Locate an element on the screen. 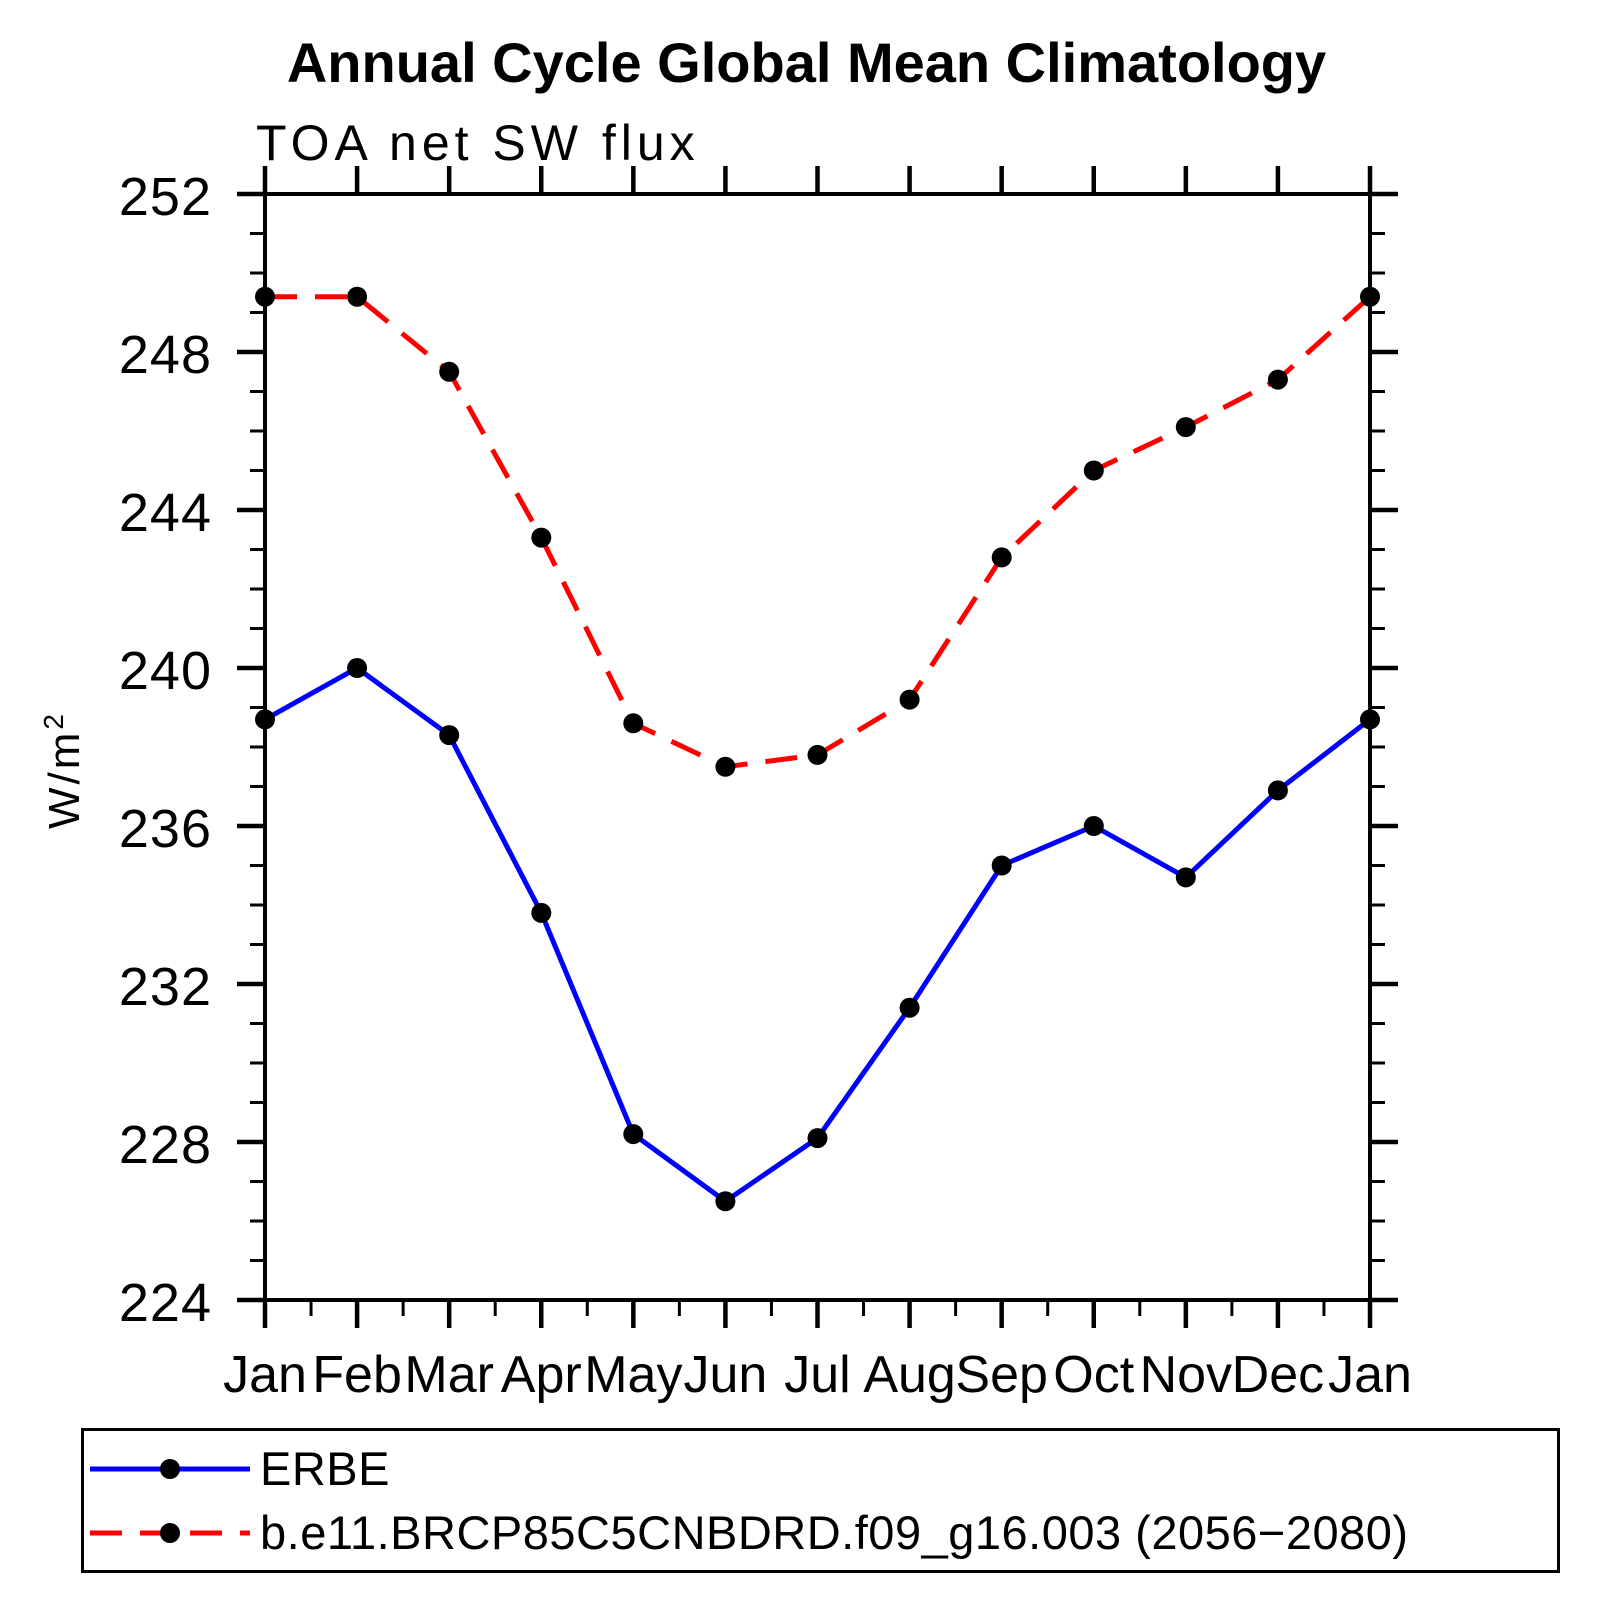 The width and height of the screenshot is (1613, 1613). legend-marker-model is located at coordinates (170, 1532).